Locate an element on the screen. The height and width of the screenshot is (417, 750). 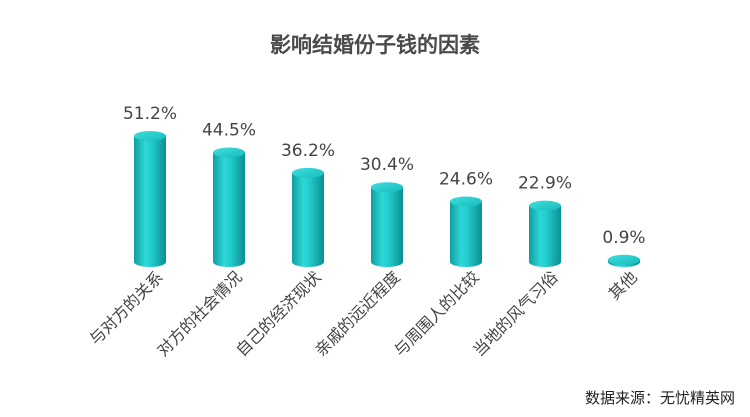
value-label: 0.9% is located at coordinates (623, 238).